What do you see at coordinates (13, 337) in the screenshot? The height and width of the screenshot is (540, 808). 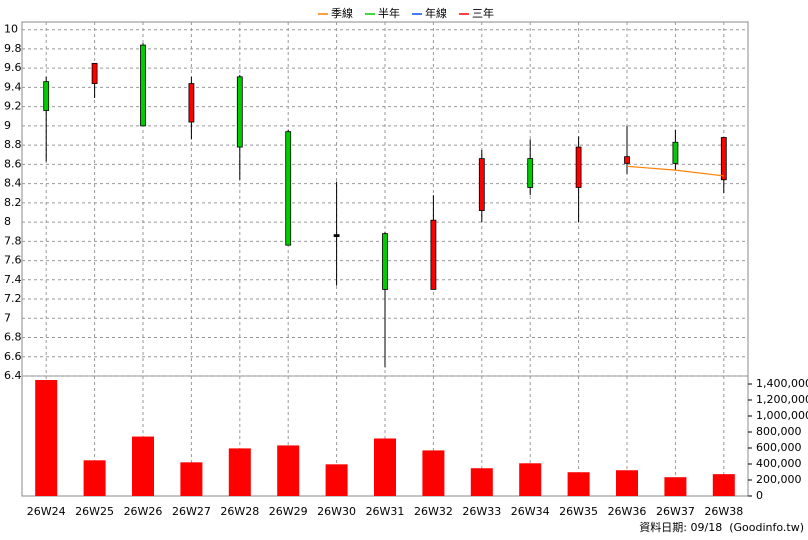 I see `y-tick-label: 6.8` at bounding box center [13, 337].